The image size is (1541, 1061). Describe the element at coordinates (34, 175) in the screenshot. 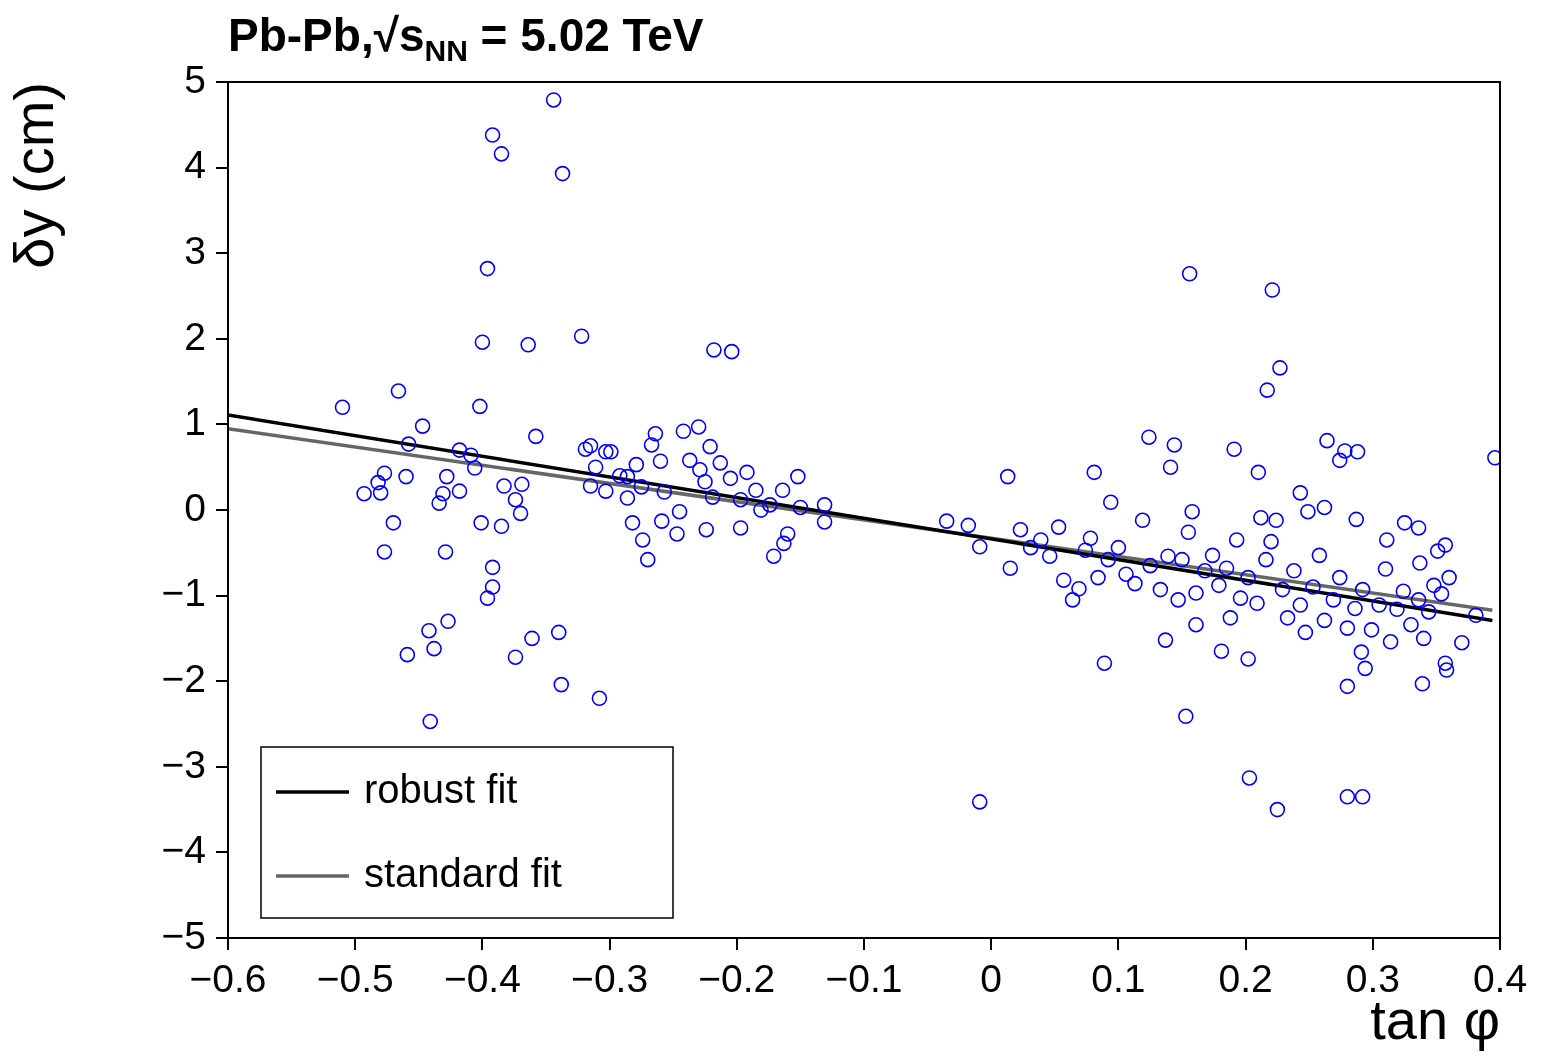

I see `y-axis-title: δy (cm)` at that location.